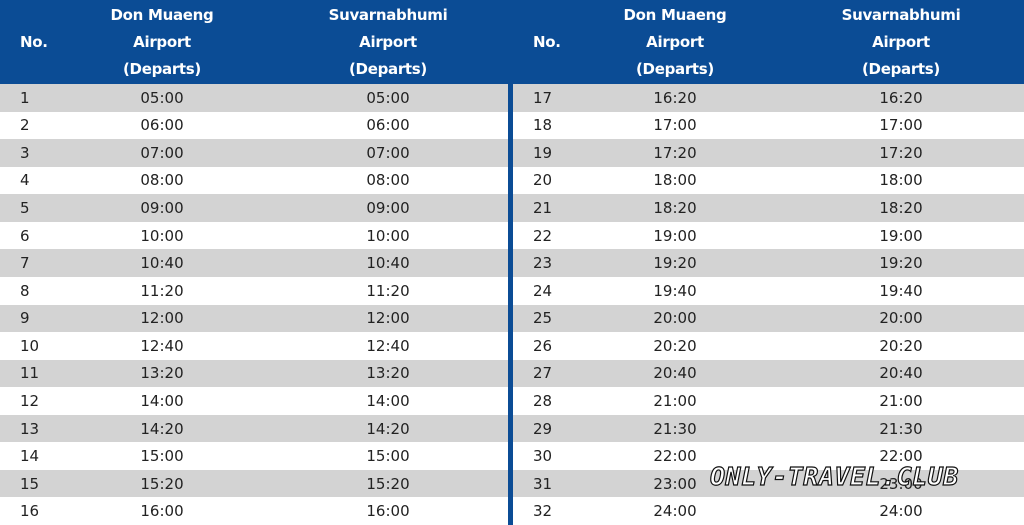 The height and width of the screenshot is (525, 1024). I want to click on table-cell: 15:00, so click(388, 456).